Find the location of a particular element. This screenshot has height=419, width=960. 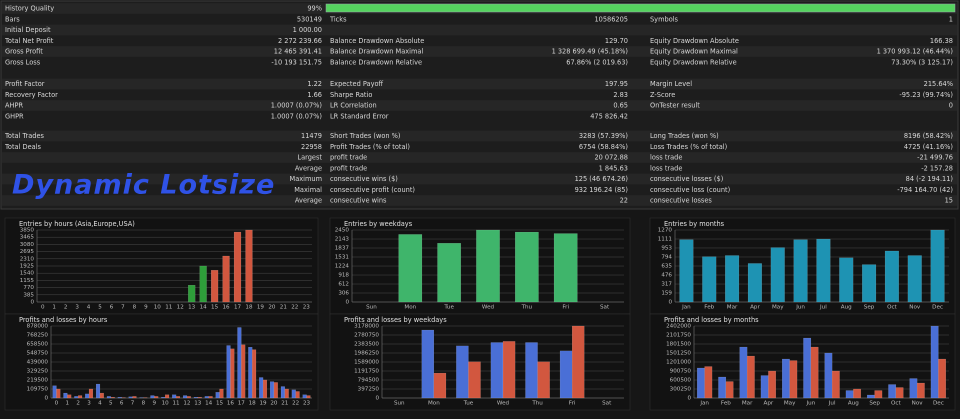

stat-value: 11479 is located at coordinates (311, 136).